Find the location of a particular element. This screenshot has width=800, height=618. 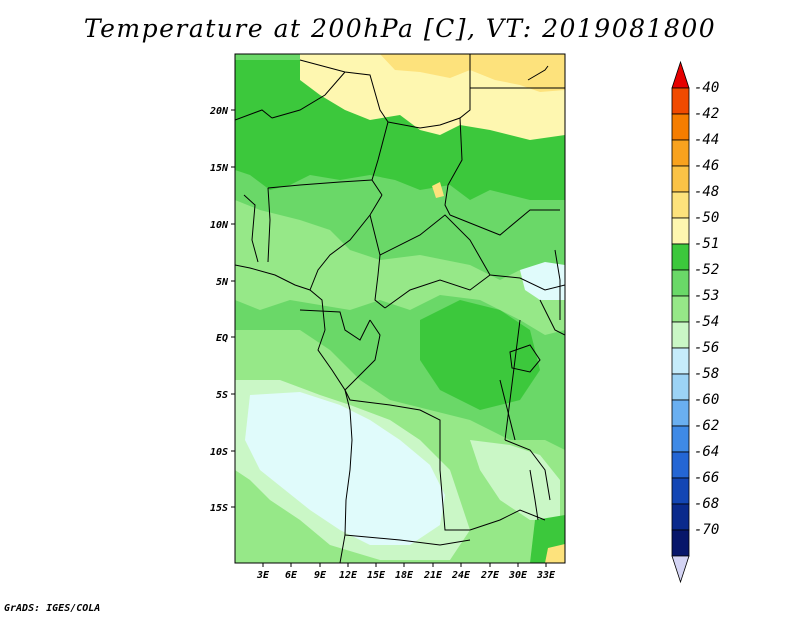

coastline-west-africa is located at coordinates (335, 446).